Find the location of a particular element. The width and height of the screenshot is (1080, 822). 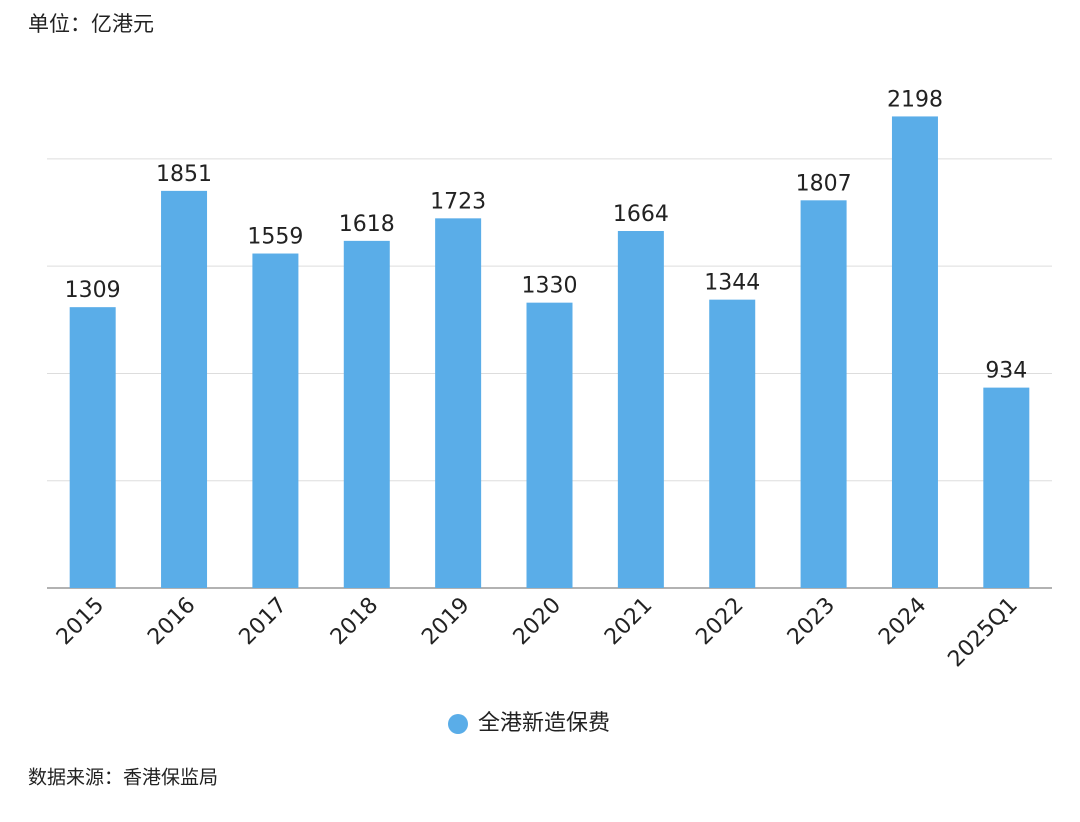

value-label: 1723 is located at coordinates (458, 201).